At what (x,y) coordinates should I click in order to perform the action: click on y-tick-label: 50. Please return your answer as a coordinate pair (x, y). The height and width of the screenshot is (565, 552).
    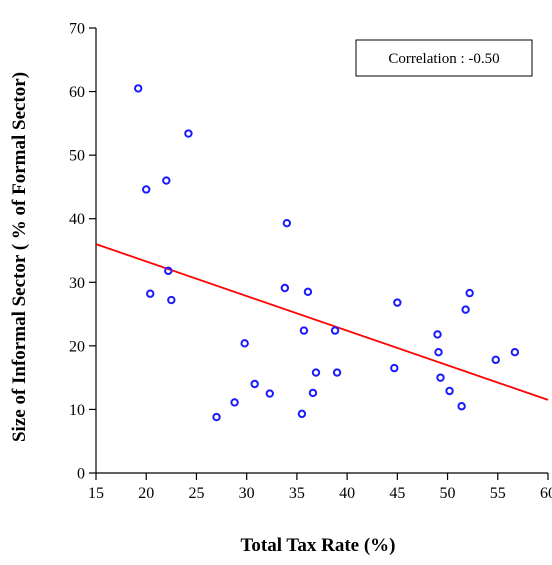
    Looking at the image, I should click on (77, 156).